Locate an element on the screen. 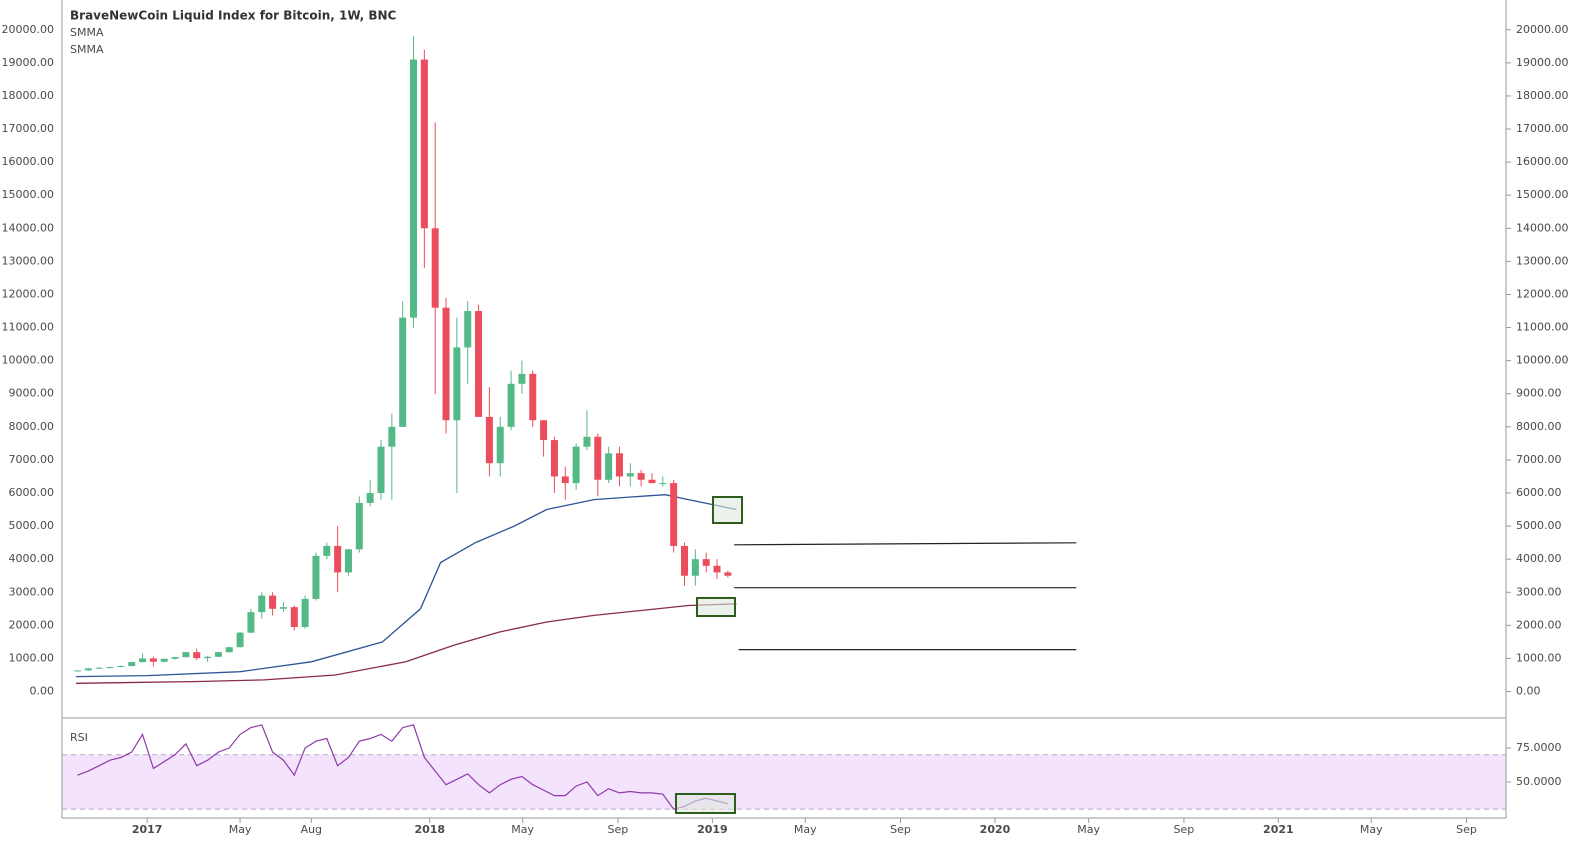 This screenshot has height=850, width=1576. y-tick-label: 15000.00 is located at coordinates (1542, 194).